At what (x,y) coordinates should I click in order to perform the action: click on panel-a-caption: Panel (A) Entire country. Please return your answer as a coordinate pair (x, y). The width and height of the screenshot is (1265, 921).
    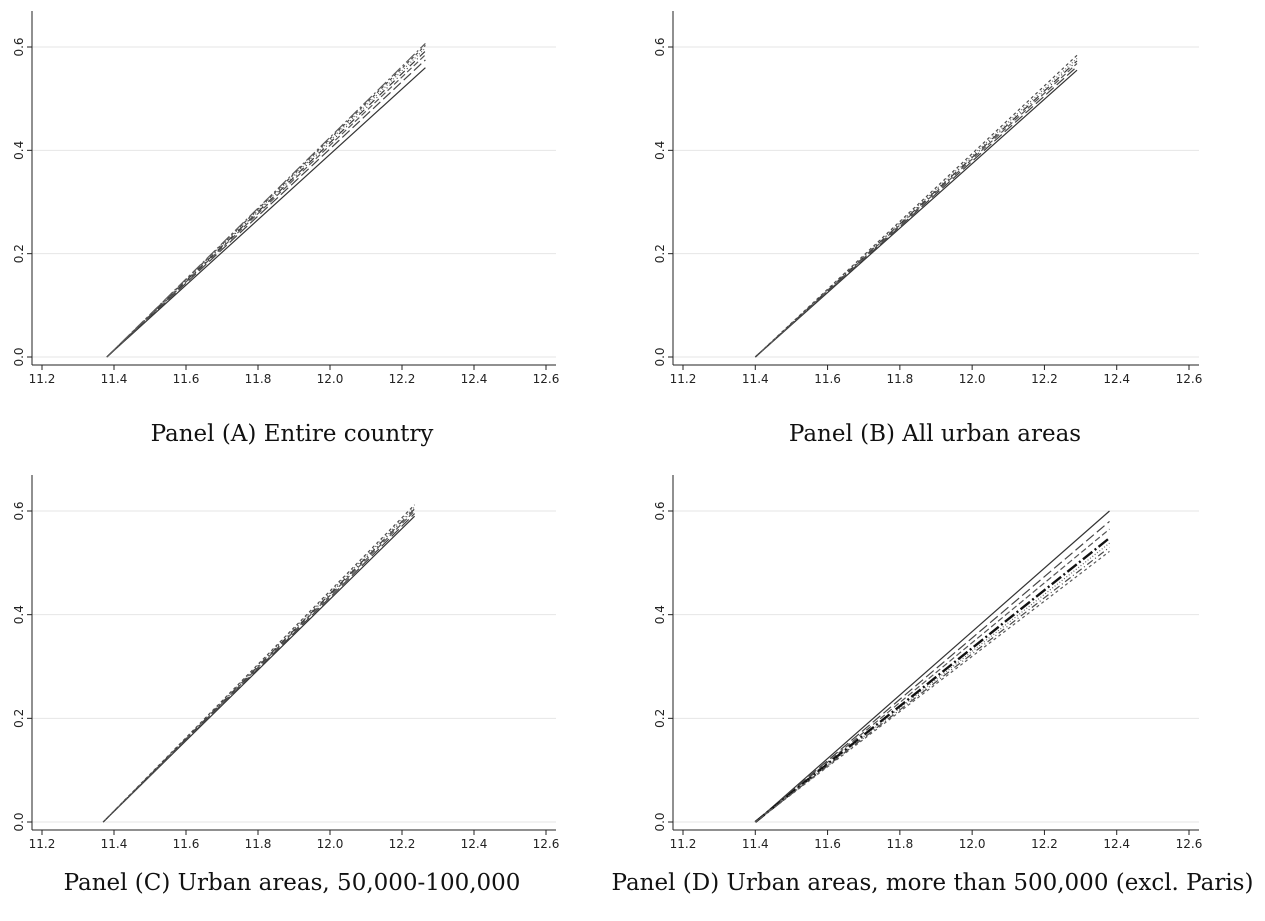
    Looking at the image, I should click on (292, 434).